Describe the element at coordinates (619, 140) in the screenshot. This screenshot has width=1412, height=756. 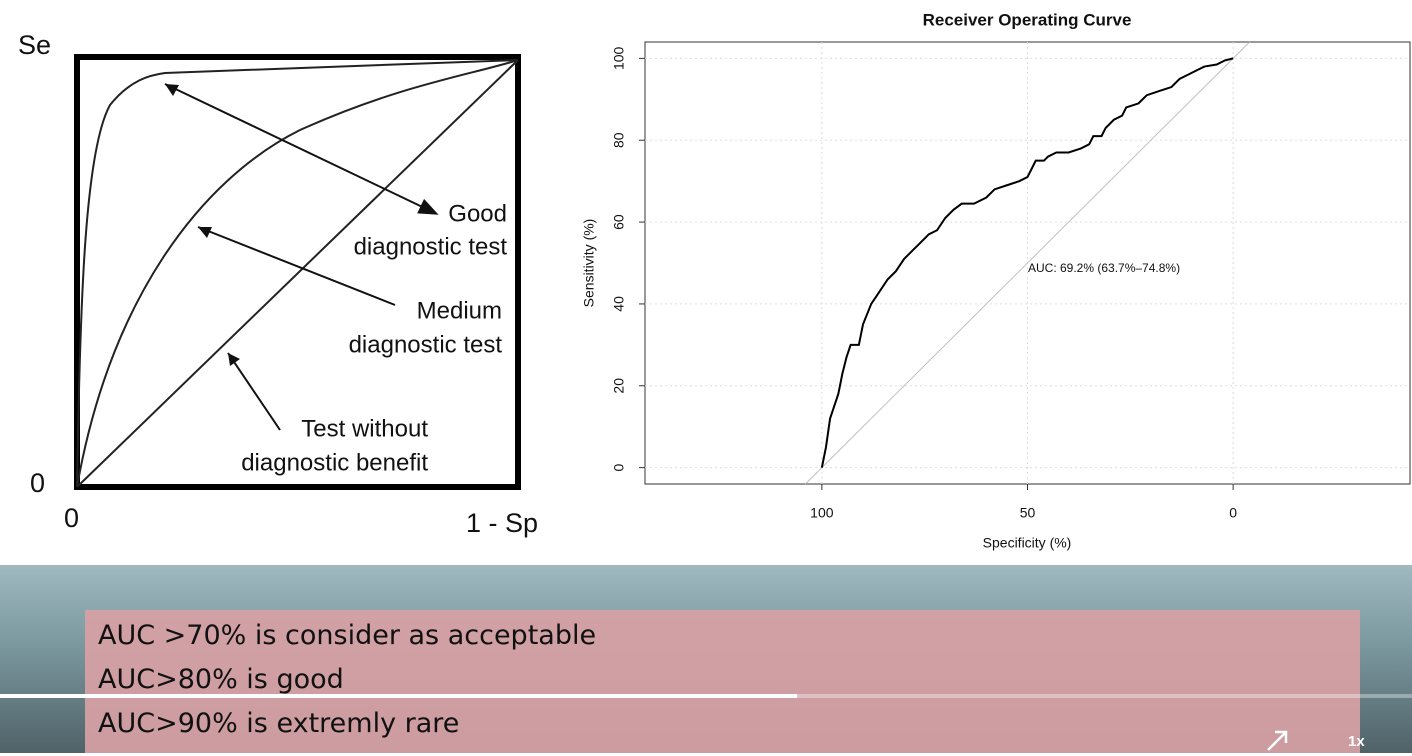
I see `y-tick-label: 80` at that location.